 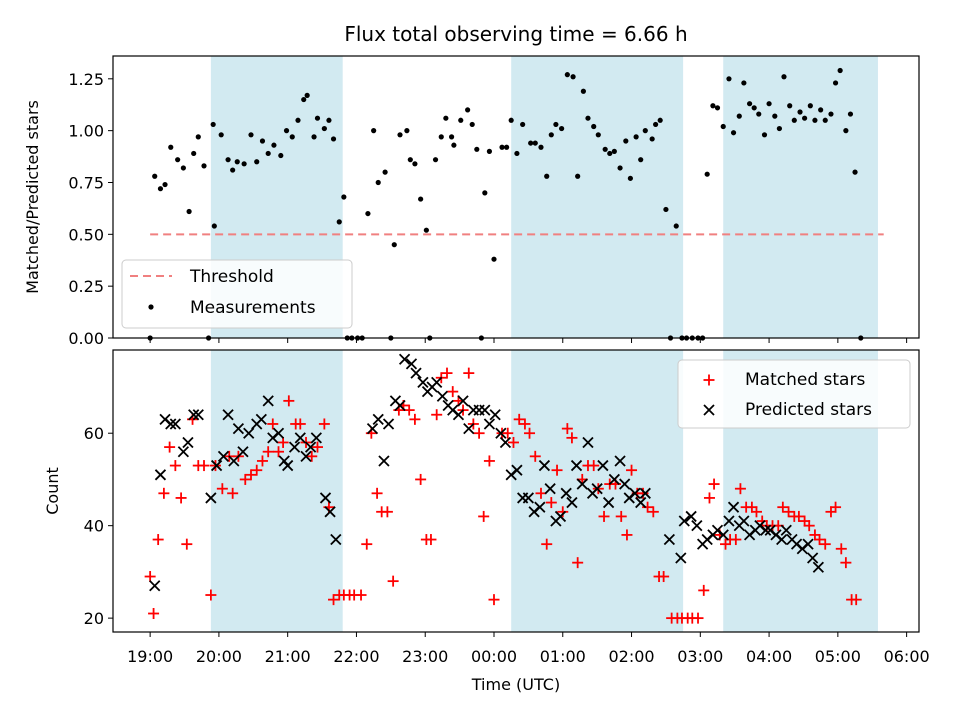 I want to click on top-legend: Threshold Measurements, so click(x=237, y=294).